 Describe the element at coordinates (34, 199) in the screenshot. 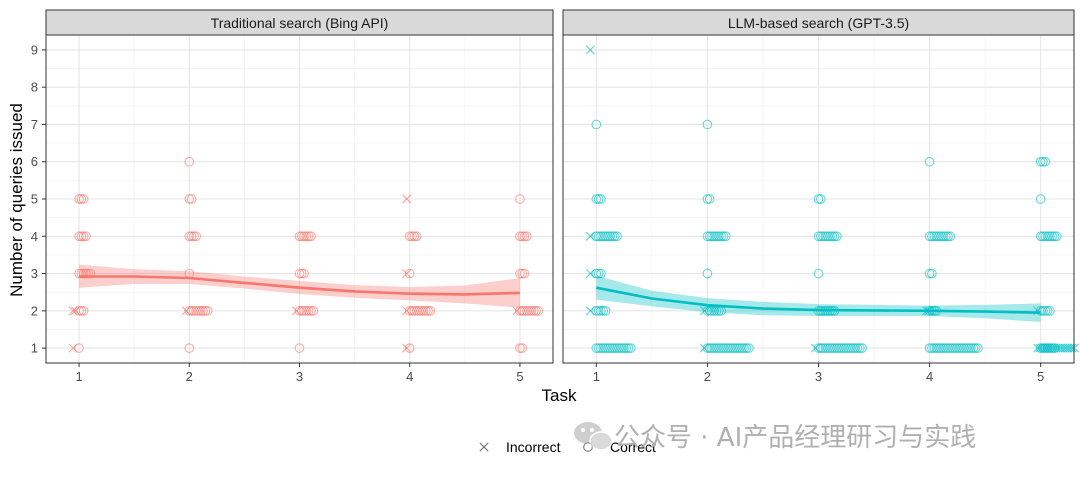

I see `y-tick-label: 5` at that location.